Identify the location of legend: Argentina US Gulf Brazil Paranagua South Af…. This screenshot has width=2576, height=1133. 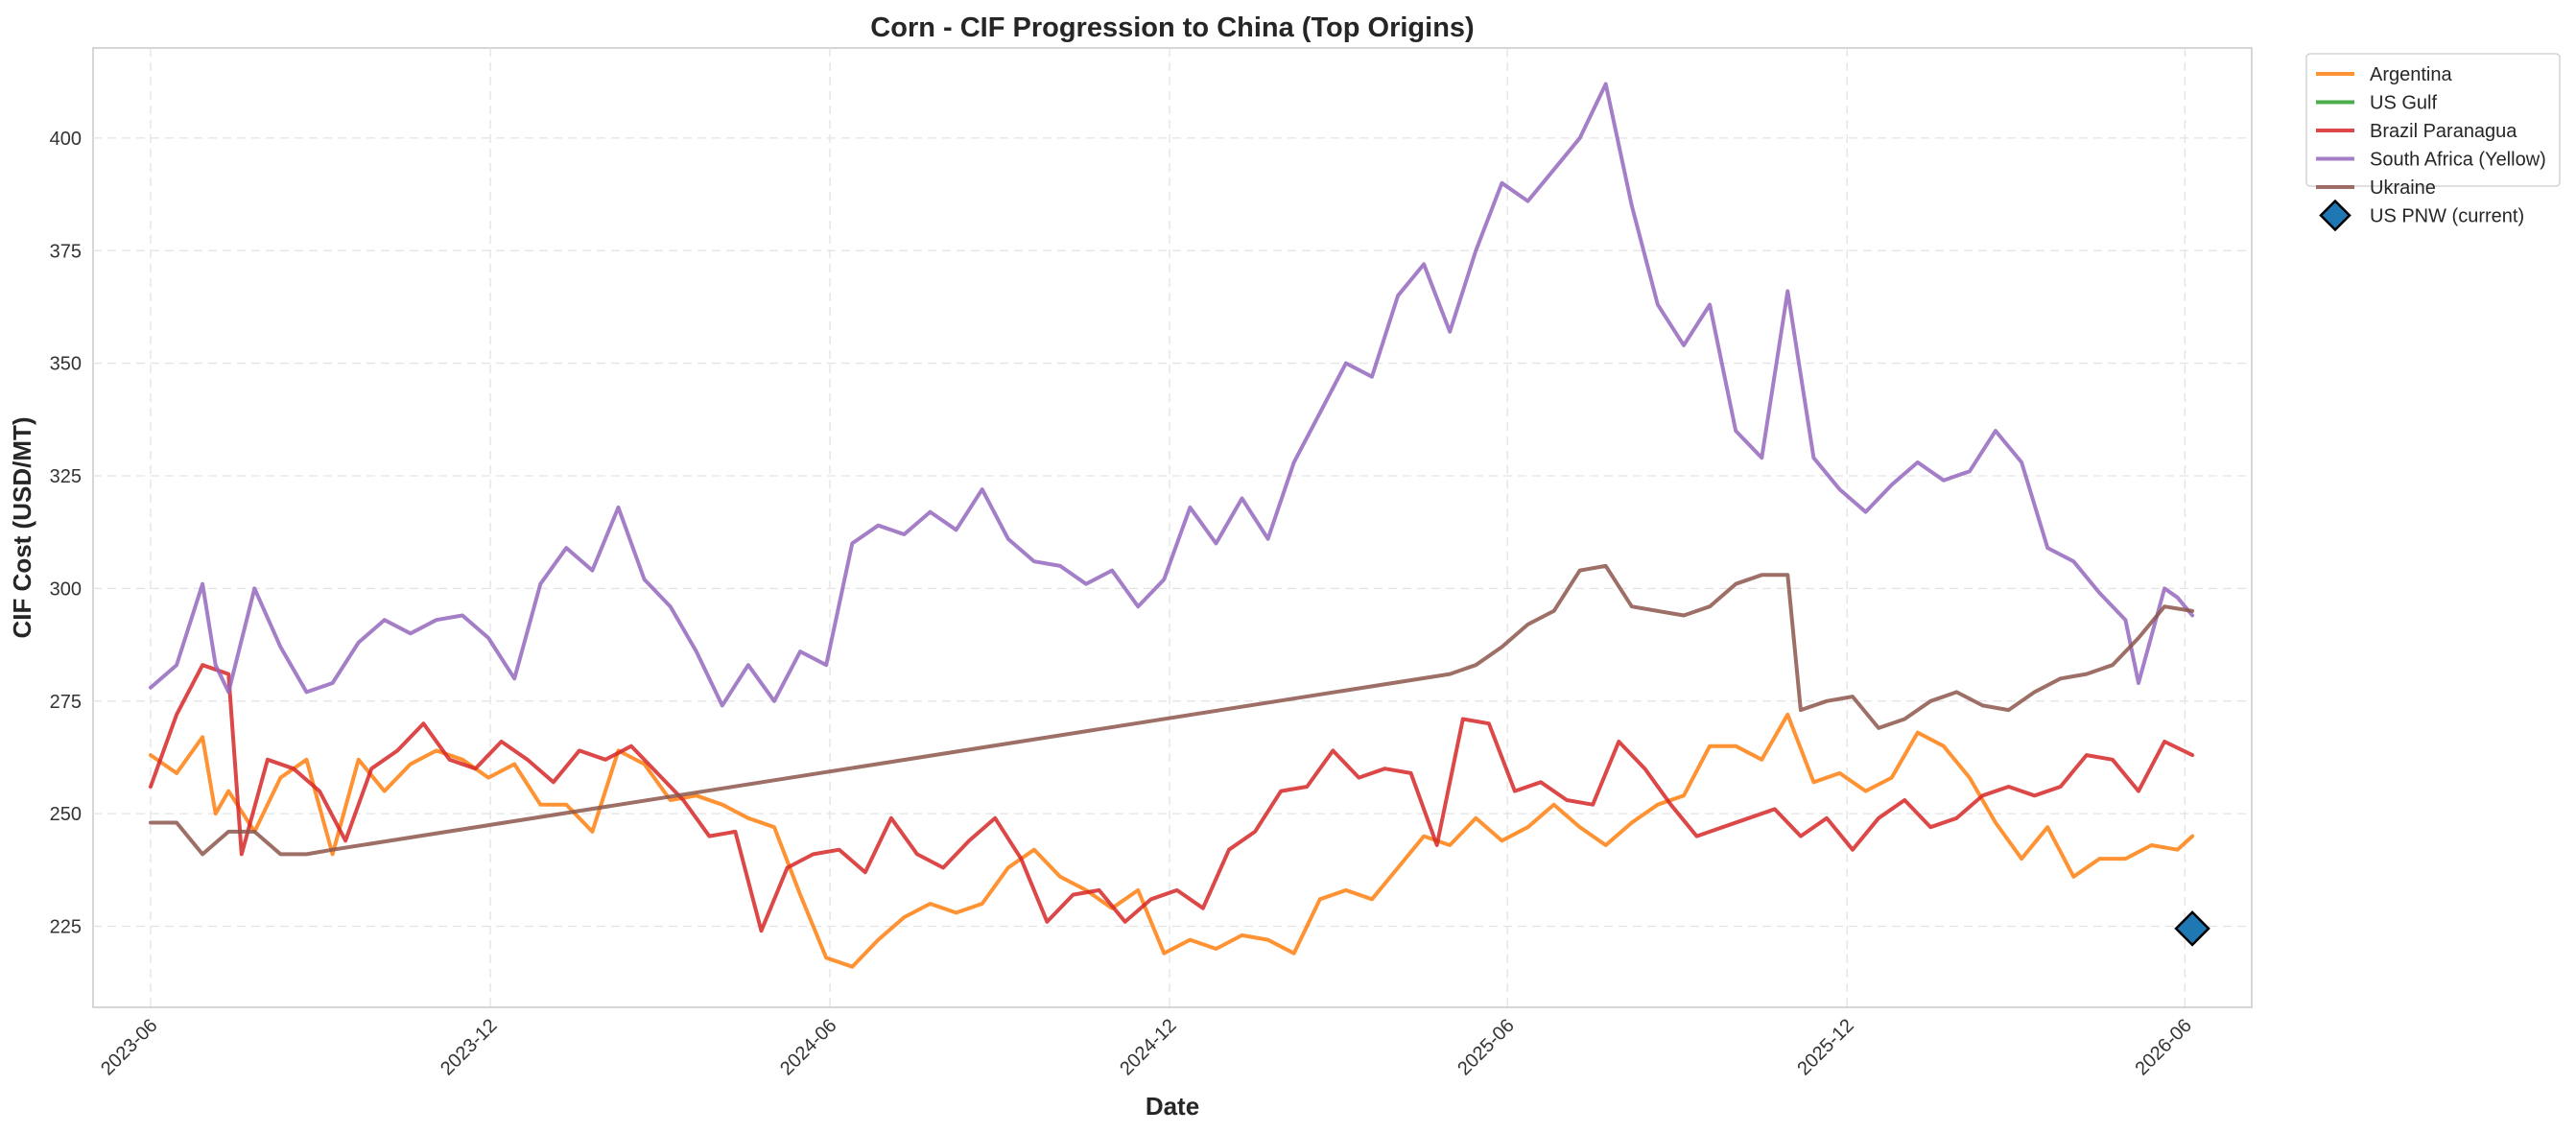
(2433, 142).